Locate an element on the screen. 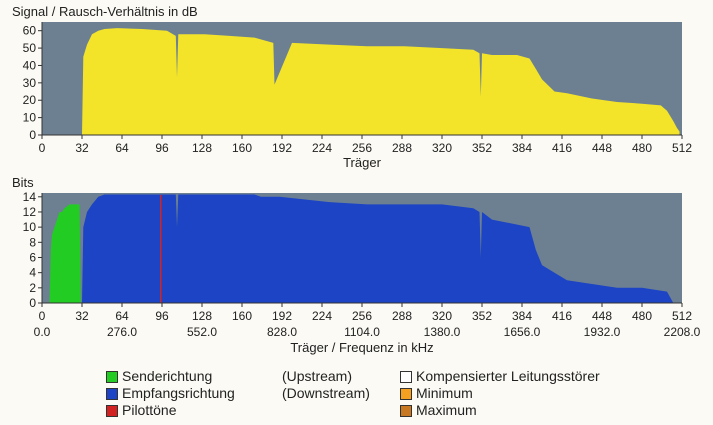 The width and height of the screenshot is (713, 425). x-freq-label: 2208.0 is located at coordinates (682, 332).